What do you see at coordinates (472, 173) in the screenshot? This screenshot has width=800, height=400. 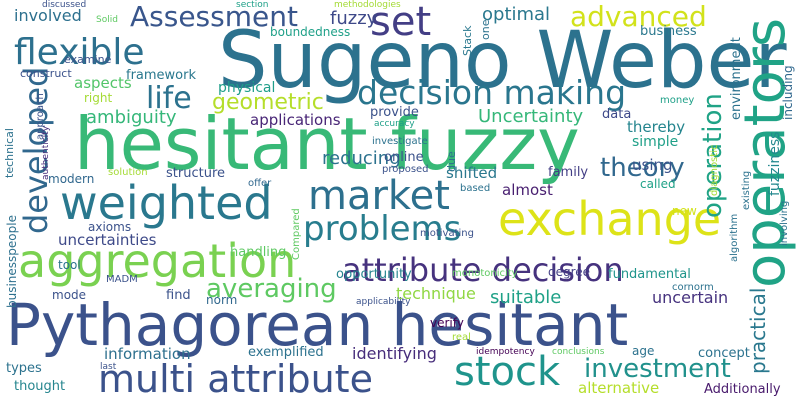 I see `word: shifted` at bounding box center [472, 173].